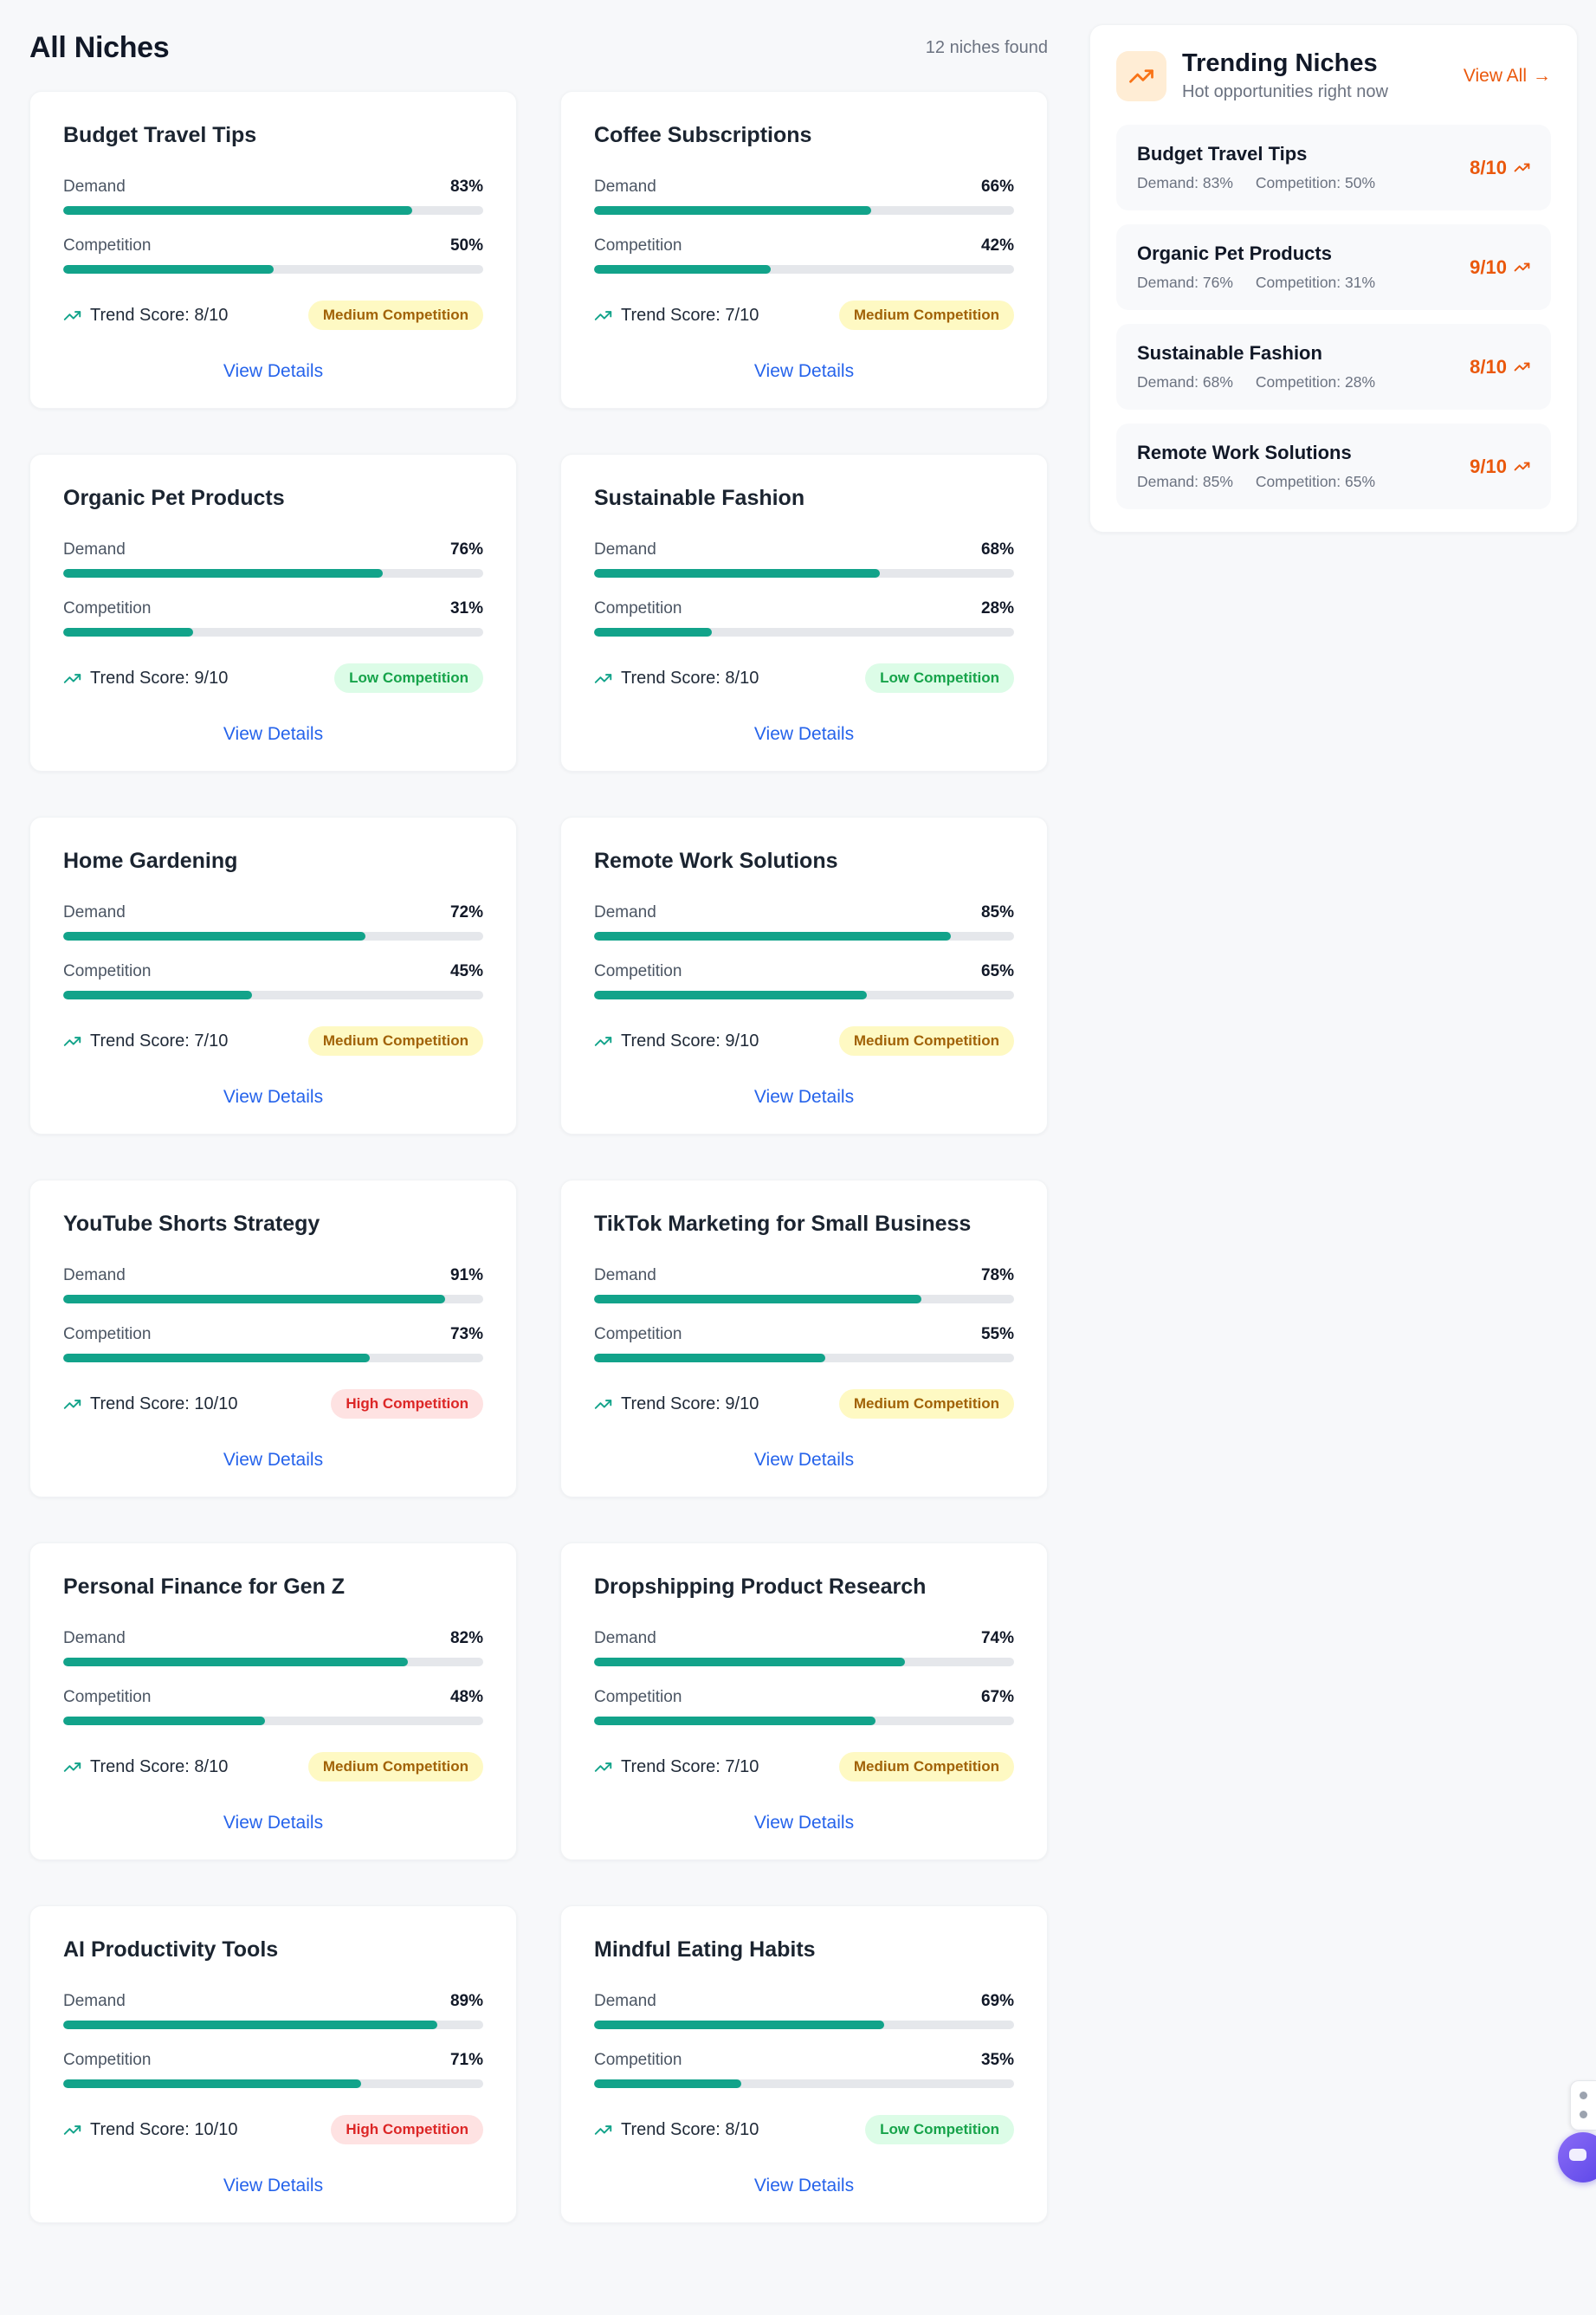 The image size is (1596, 2315). Describe the element at coordinates (986, 47) in the screenshot. I see `results-count: 12 niches found` at that location.